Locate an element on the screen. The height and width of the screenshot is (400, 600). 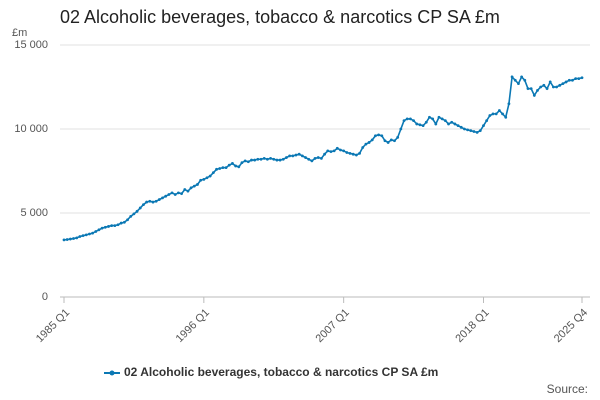
legend-marker is located at coordinates (112, 373).